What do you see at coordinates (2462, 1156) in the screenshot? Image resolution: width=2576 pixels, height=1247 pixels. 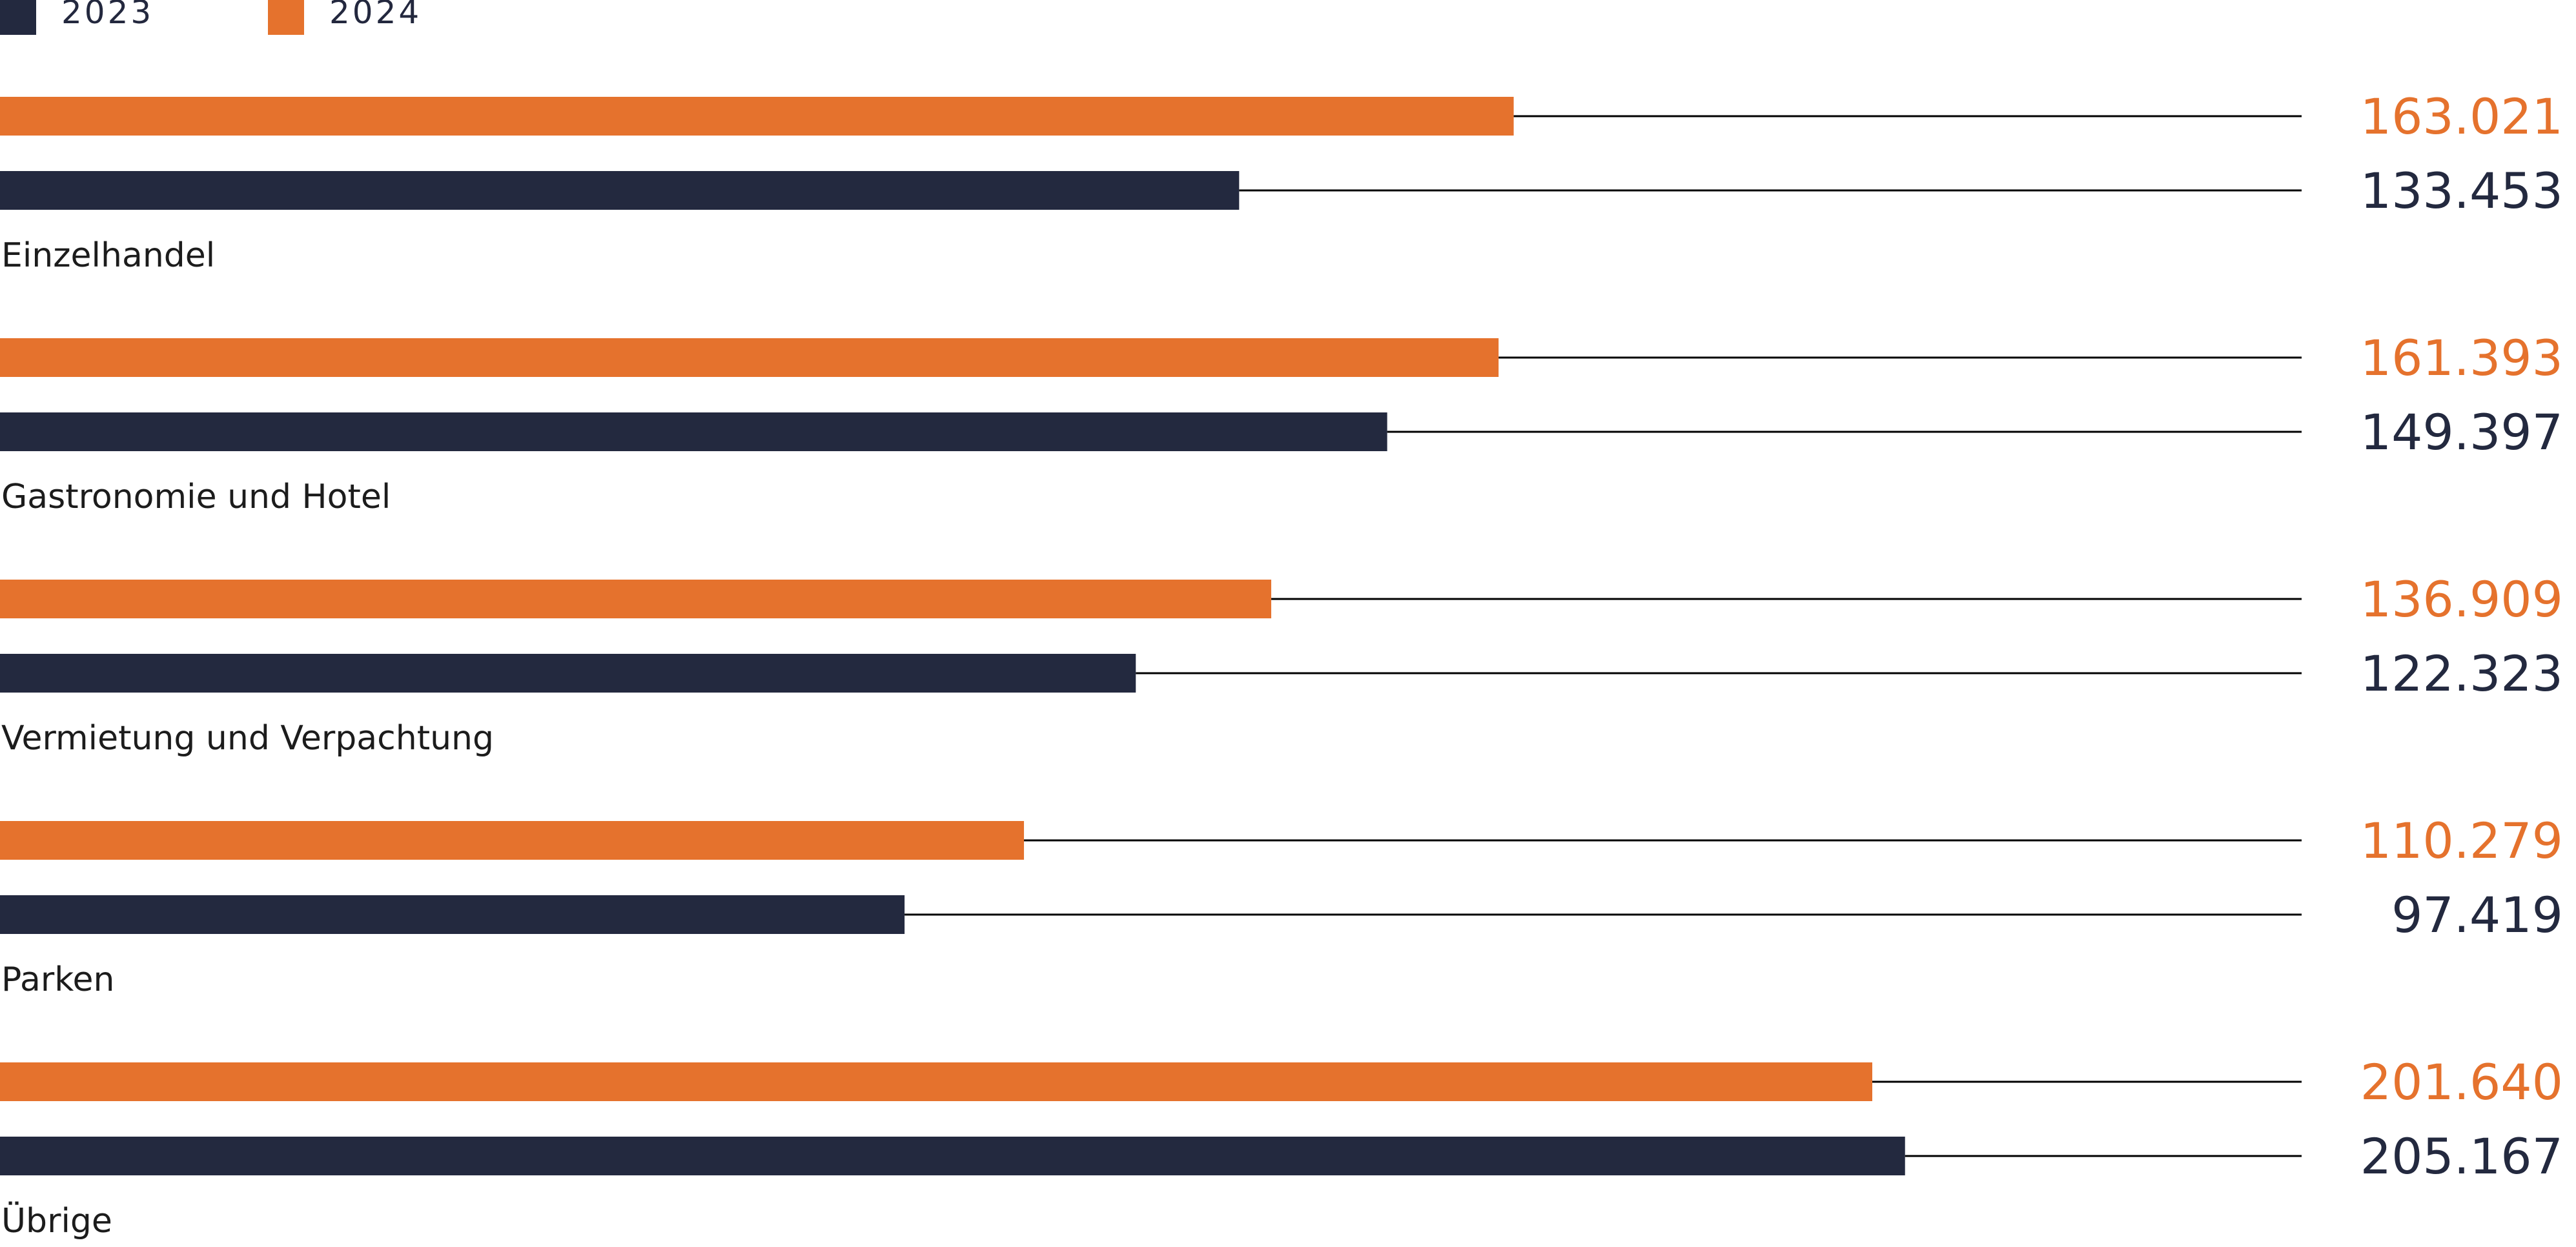 I see `value-label-2023: 205.167` at bounding box center [2462, 1156].